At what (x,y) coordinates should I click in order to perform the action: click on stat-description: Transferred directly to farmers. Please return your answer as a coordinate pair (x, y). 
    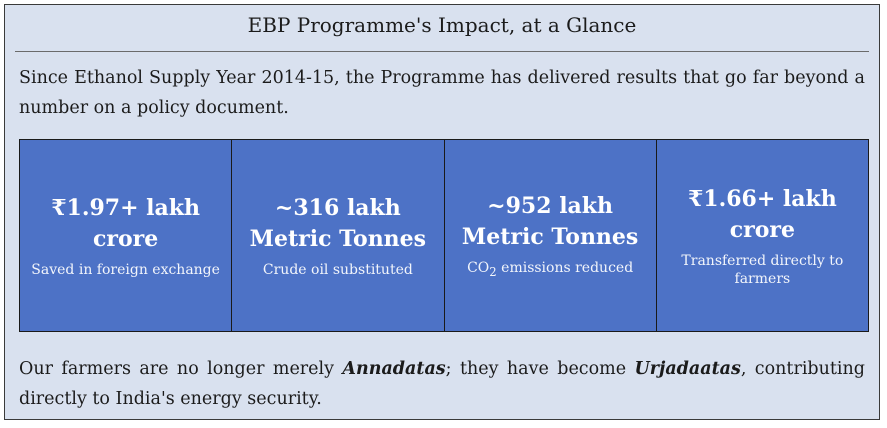
    Looking at the image, I should click on (762, 269).